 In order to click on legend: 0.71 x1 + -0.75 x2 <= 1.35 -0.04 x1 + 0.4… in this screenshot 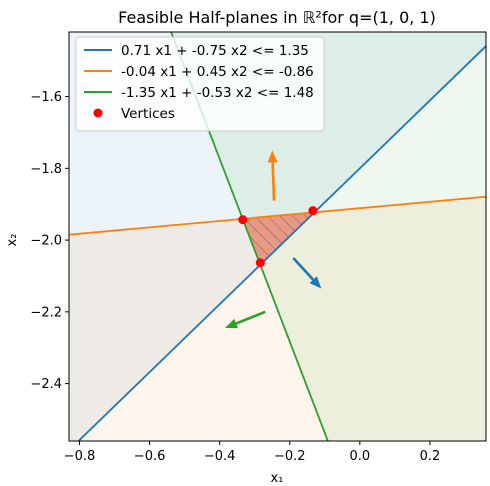, I will do `click(200, 84)`.